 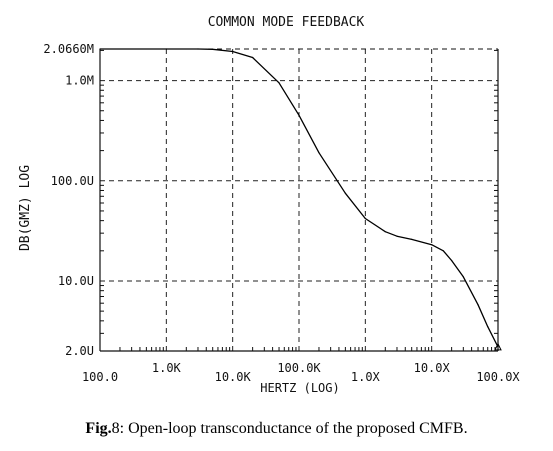 I want to click on y-axis-label: DB(GMZ) LOG, so click(x=25, y=208).